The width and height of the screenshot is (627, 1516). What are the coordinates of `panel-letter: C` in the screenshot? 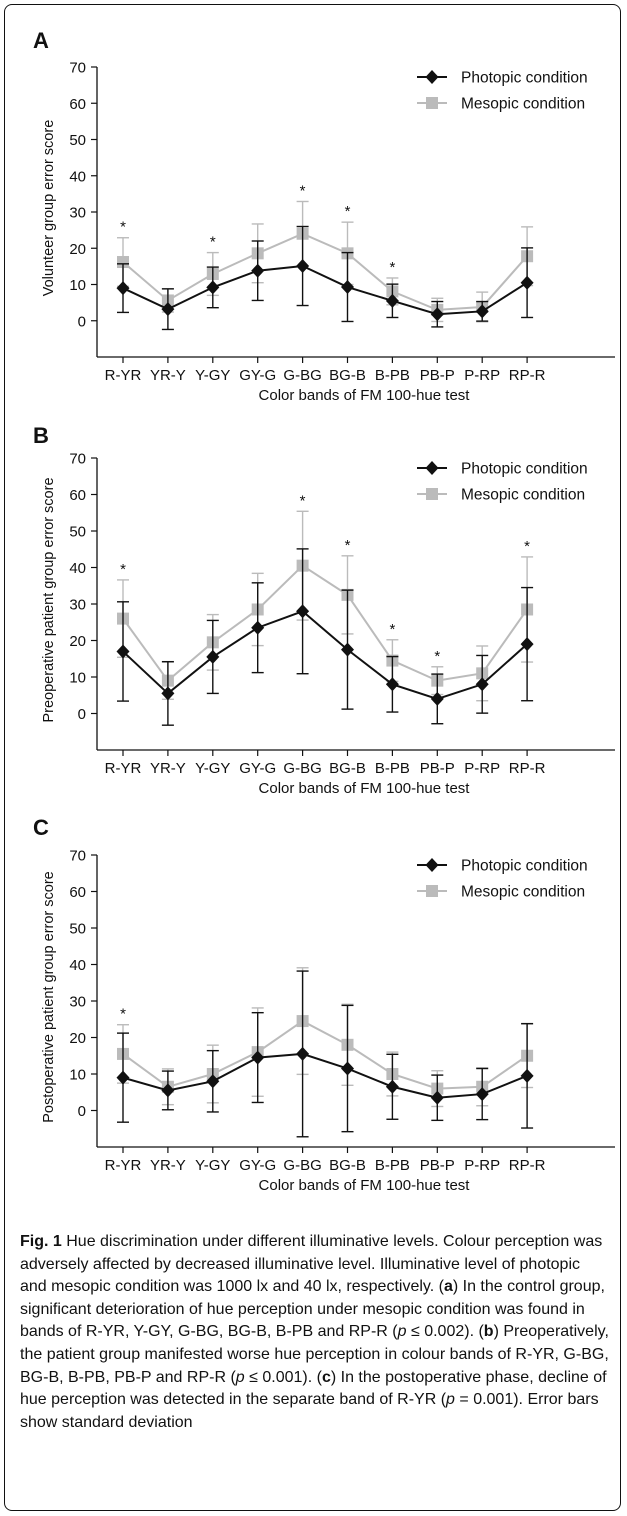 It's located at (41, 827).